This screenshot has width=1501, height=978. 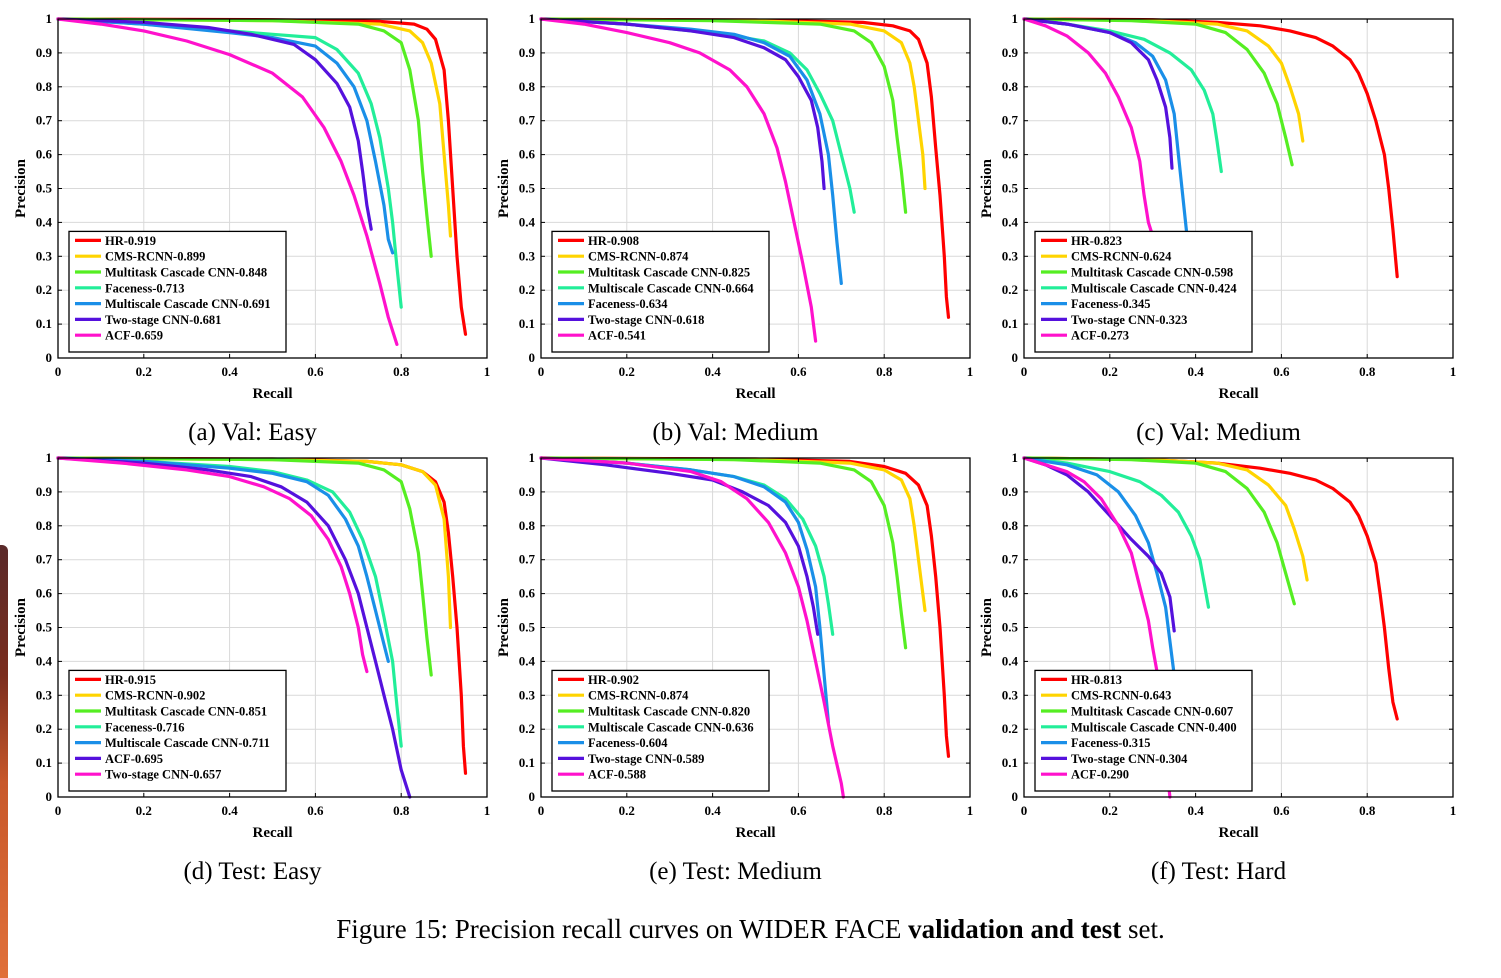 I want to click on figure-caption-bold: validation and test, so click(x=1015, y=929).